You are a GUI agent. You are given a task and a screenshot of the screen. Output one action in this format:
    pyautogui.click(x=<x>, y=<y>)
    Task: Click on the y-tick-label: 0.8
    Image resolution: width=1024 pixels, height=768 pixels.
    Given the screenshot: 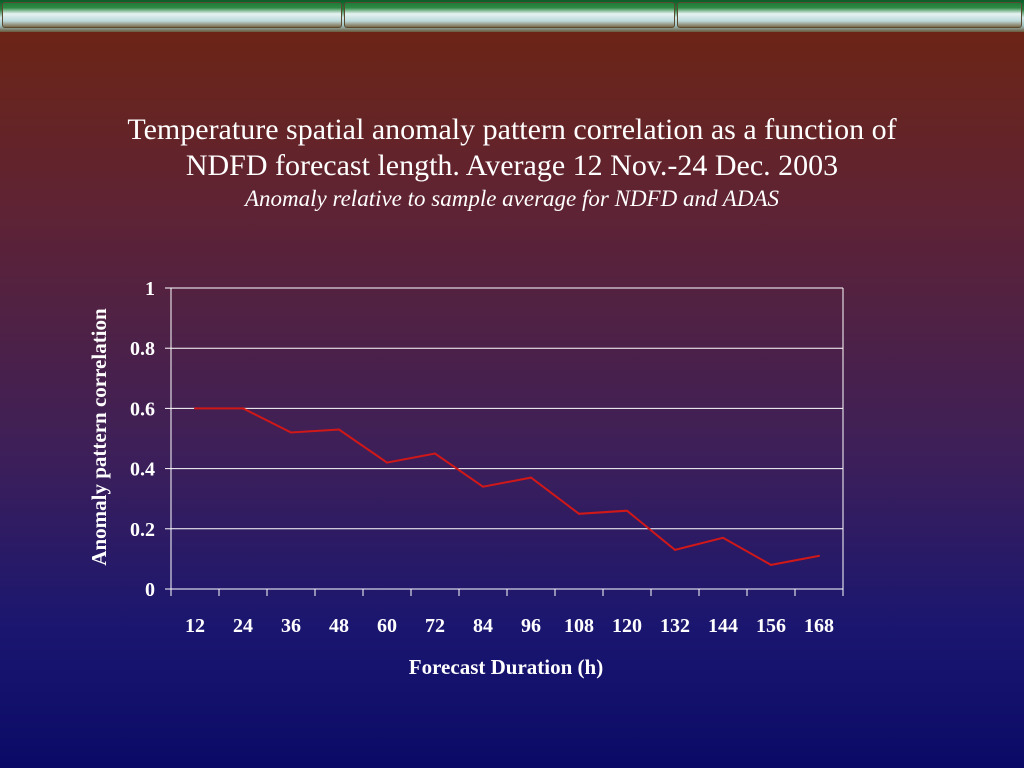 What is the action you would take?
    pyautogui.click(x=142, y=349)
    